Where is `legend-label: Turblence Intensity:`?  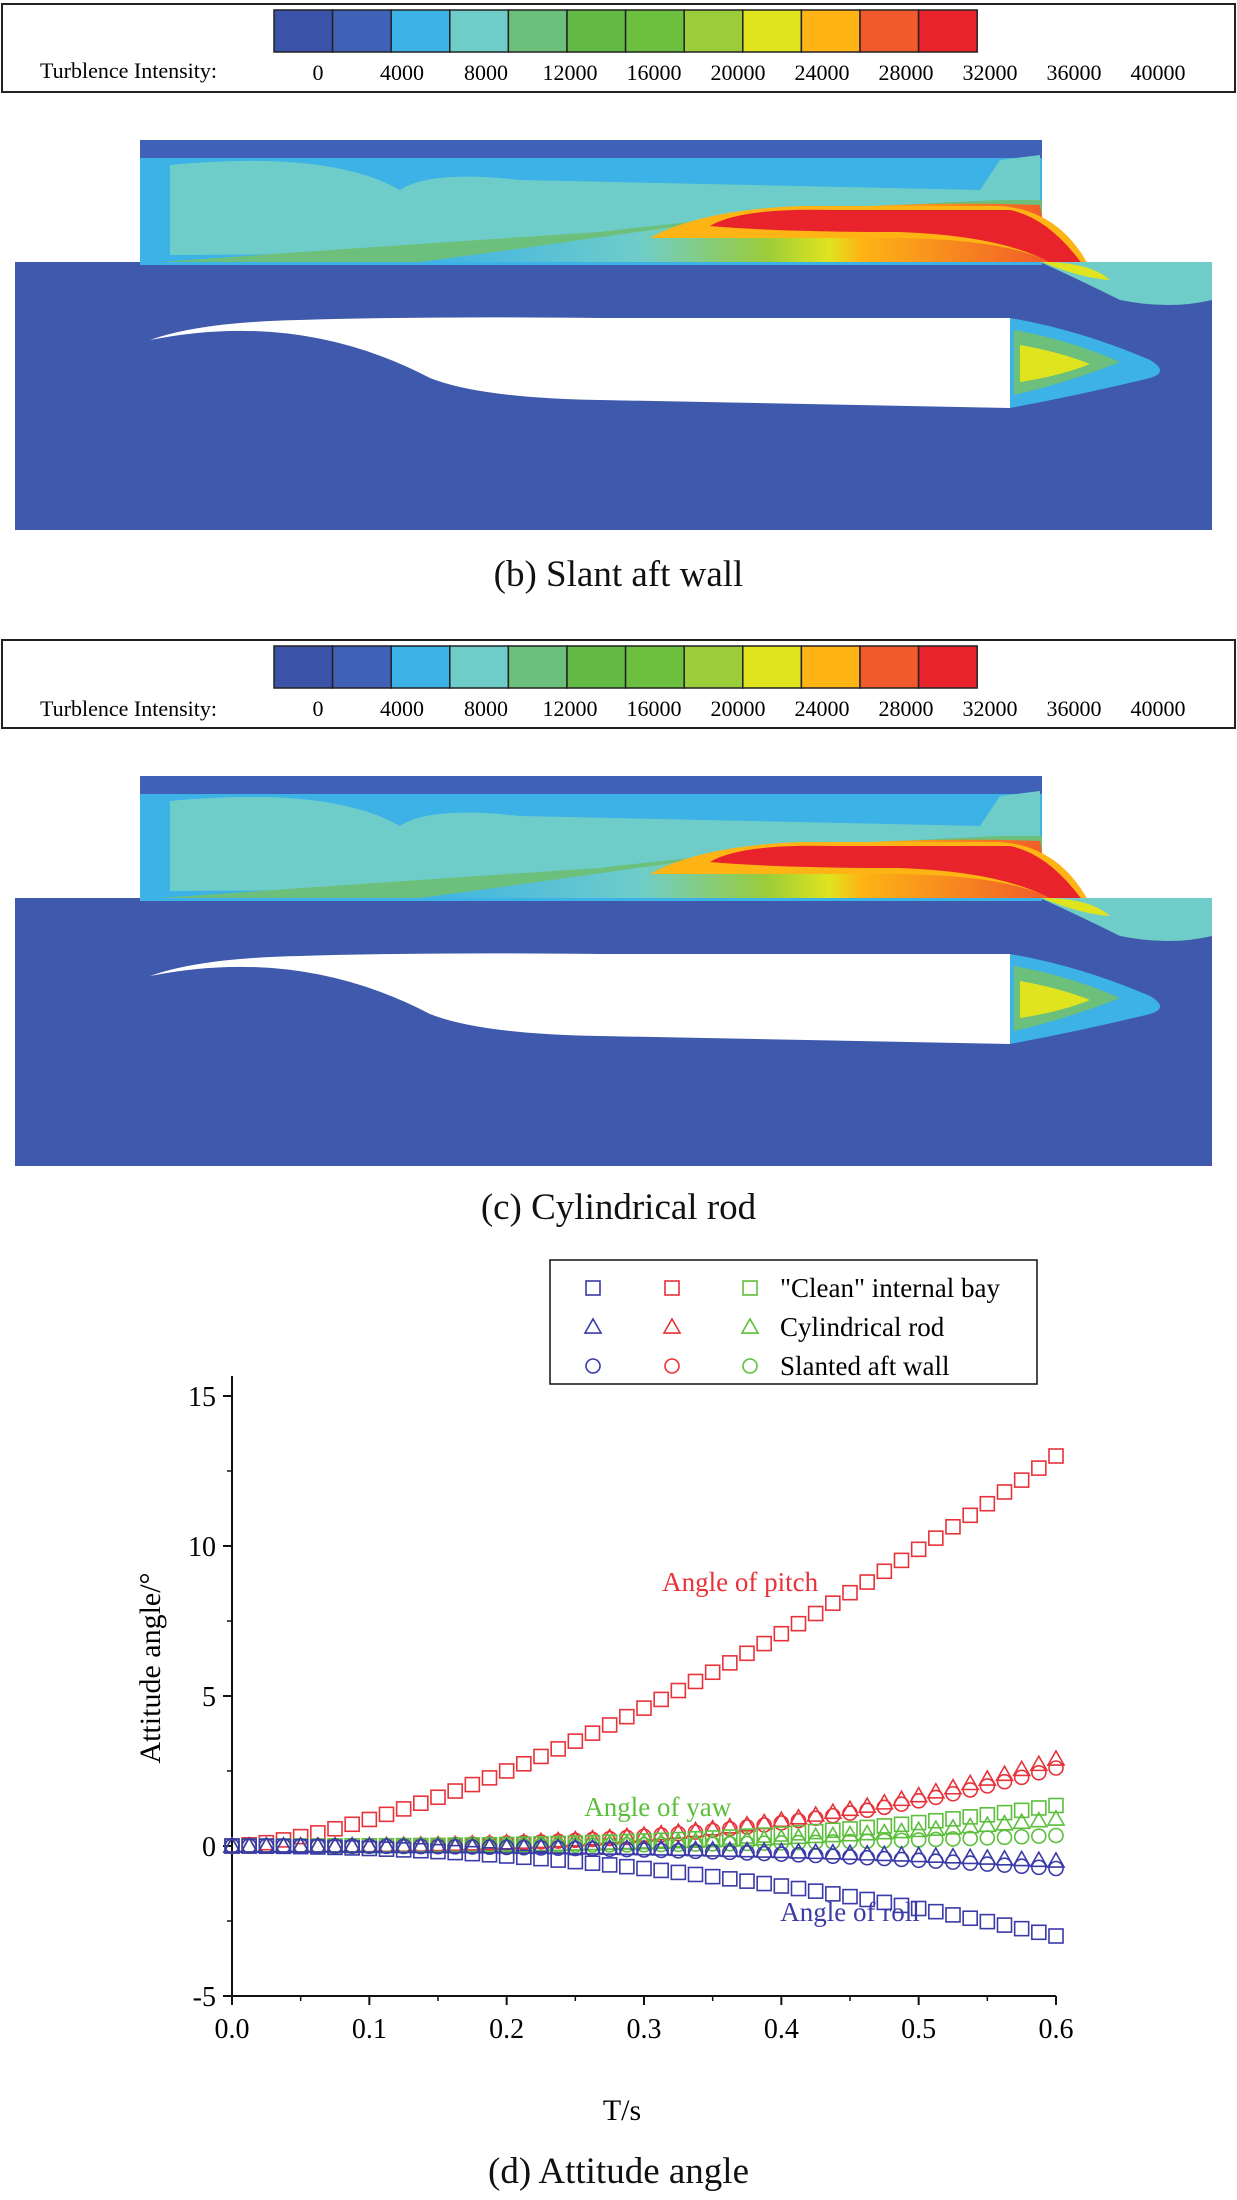 legend-label: Turblence Intensity: is located at coordinates (128, 708).